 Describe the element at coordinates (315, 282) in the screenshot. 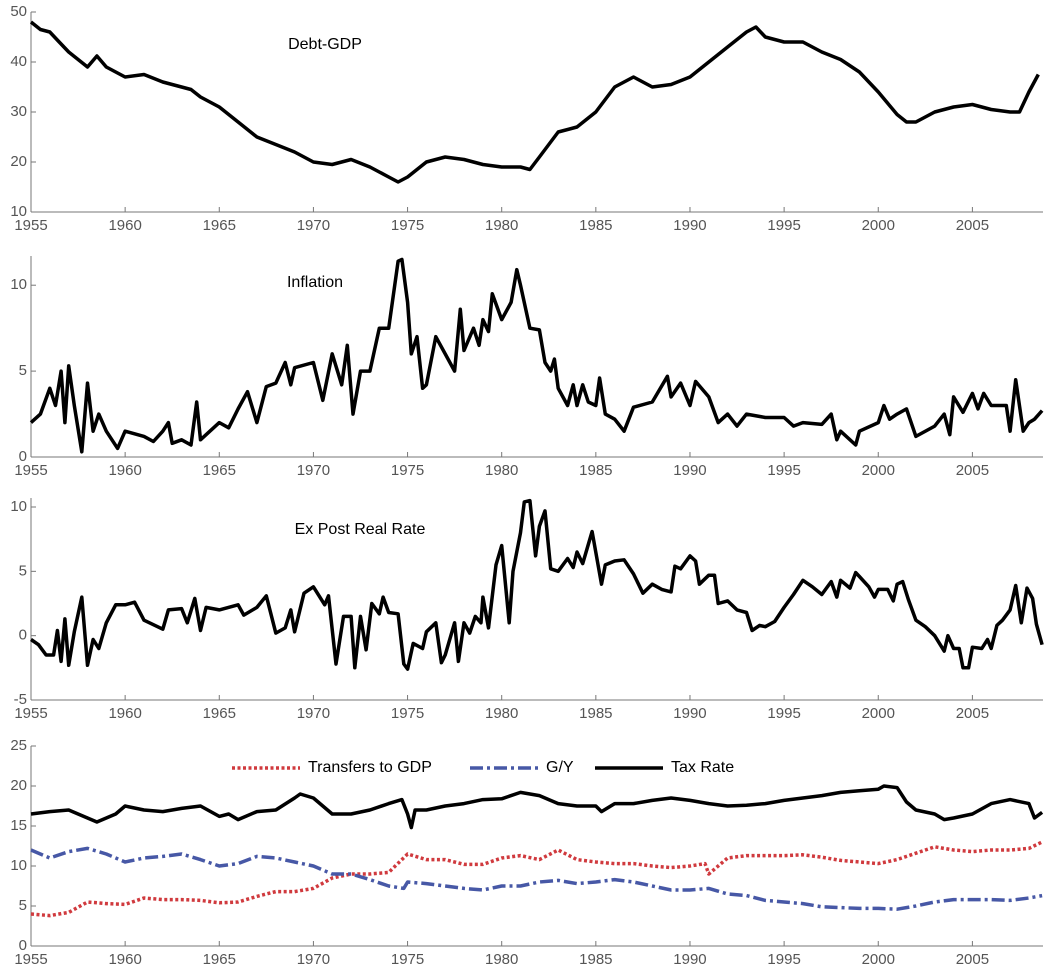

I see `panel-label: Inflation` at that location.